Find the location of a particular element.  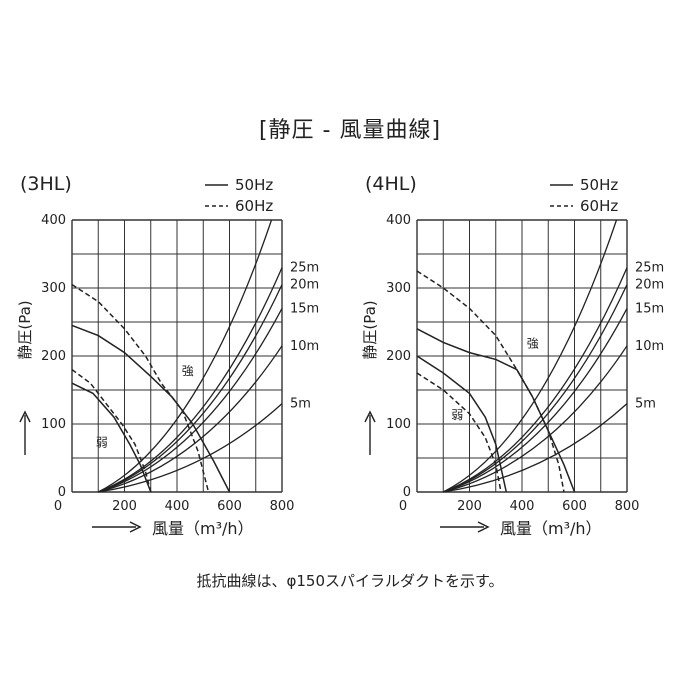

chart-title: (3HL) is located at coordinates (46, 184).